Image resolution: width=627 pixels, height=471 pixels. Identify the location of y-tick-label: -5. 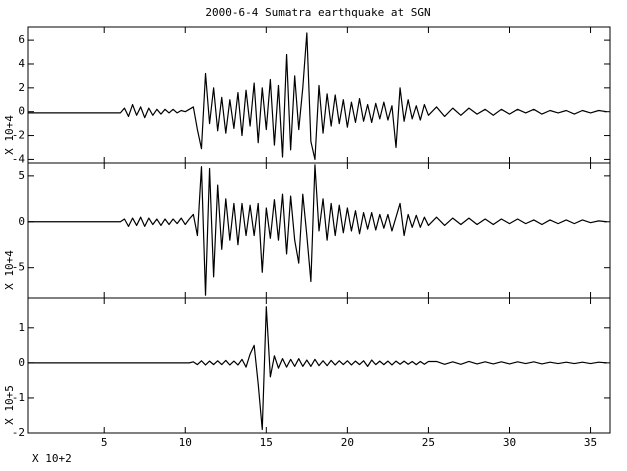
(18, 267).